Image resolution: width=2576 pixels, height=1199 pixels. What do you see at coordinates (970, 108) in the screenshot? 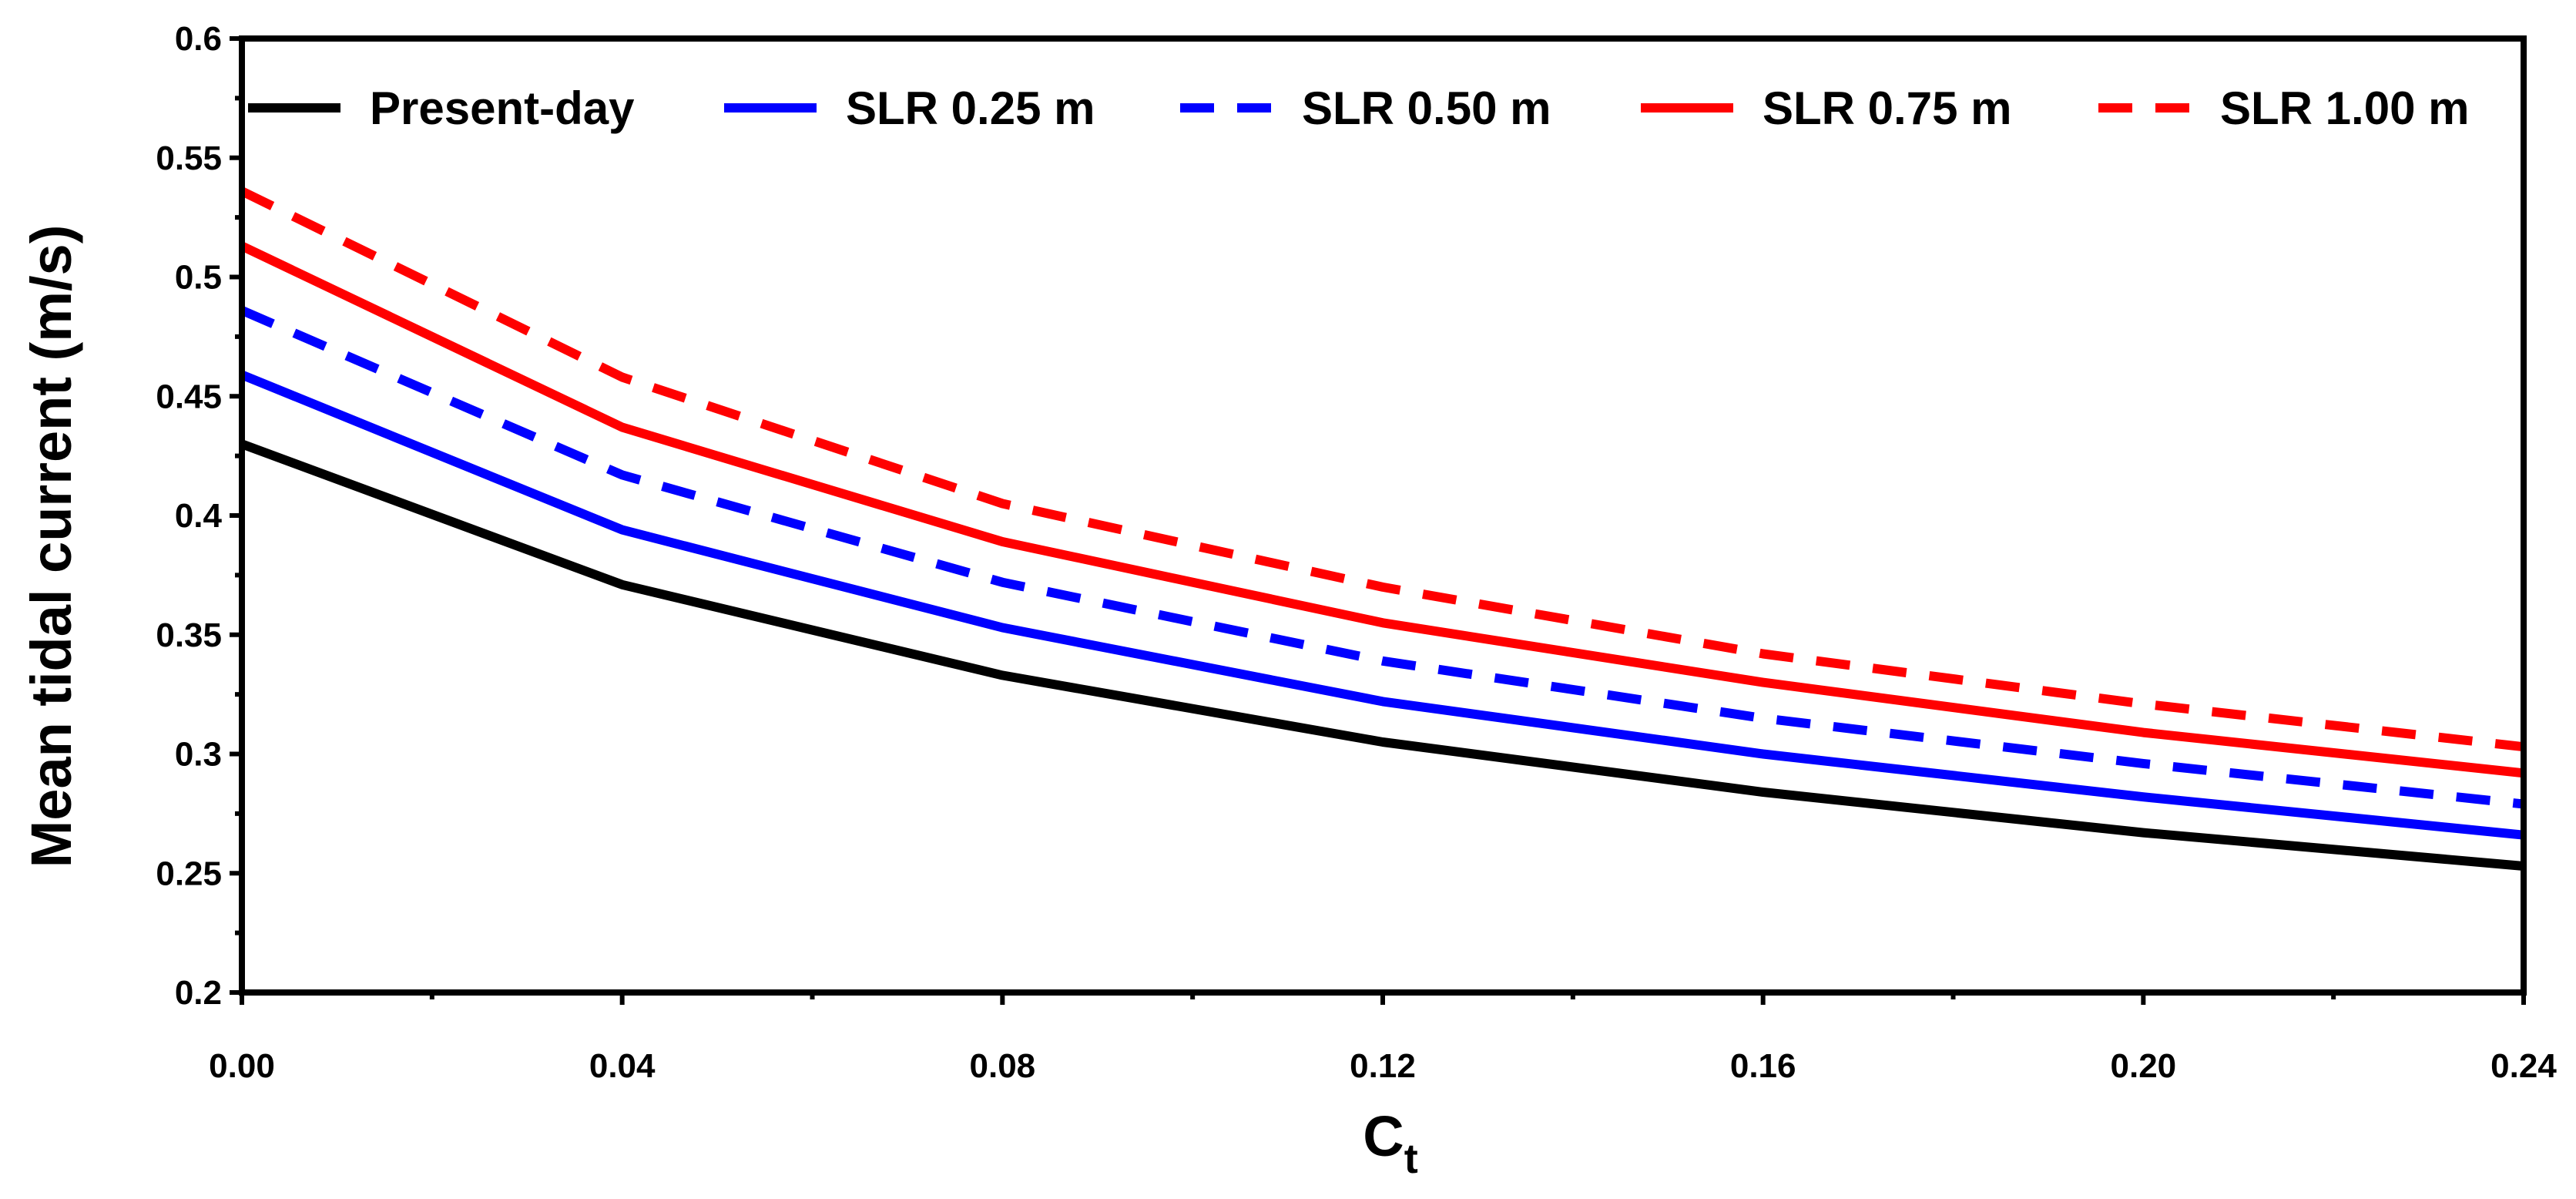
I see `legend-label: SLR 0.25 m` at bounding box center [970, 108].